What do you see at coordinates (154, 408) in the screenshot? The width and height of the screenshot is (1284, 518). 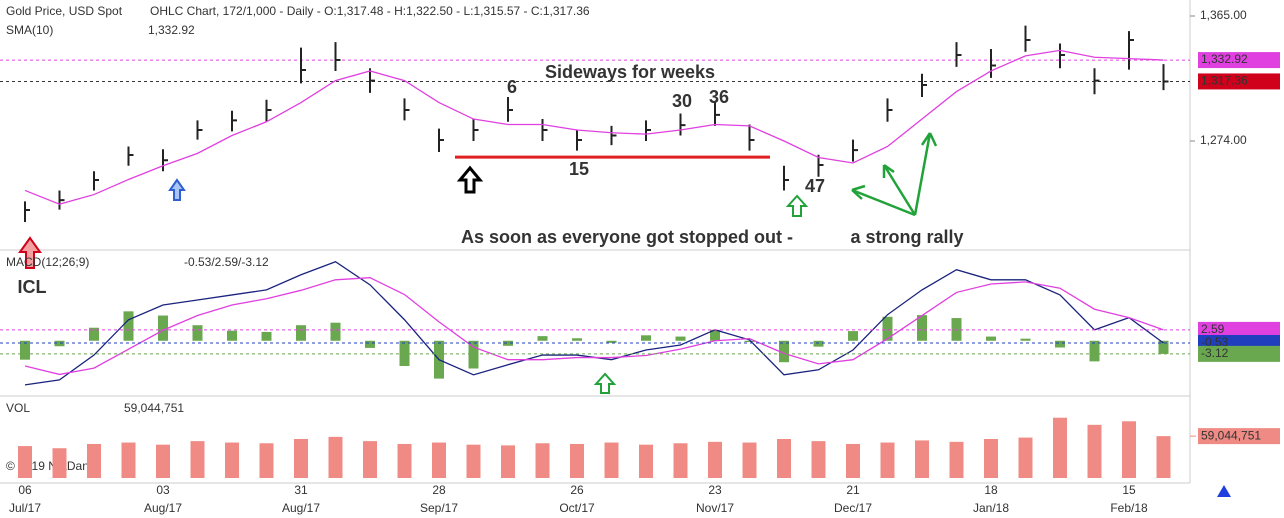 I see `subtitle: 59,044,751` at bounding box center [154, 408].